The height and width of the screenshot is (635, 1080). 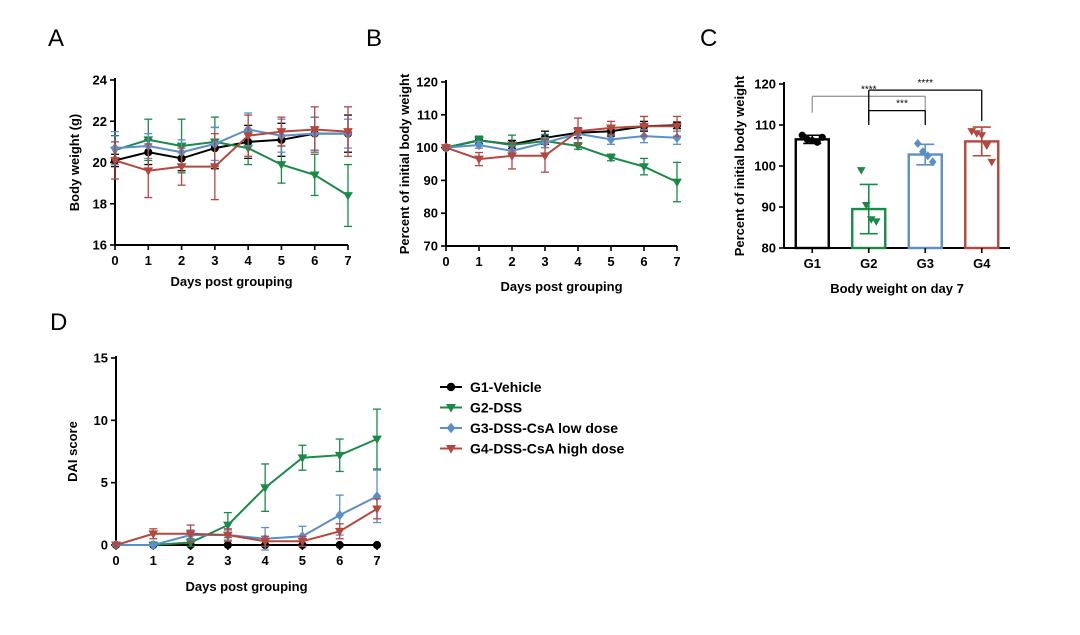 What do you see at coordinates (72, 451) in the screenshot?
I see `panel-d-y-axis-label: DAI score` at bounding box center [72, 451].